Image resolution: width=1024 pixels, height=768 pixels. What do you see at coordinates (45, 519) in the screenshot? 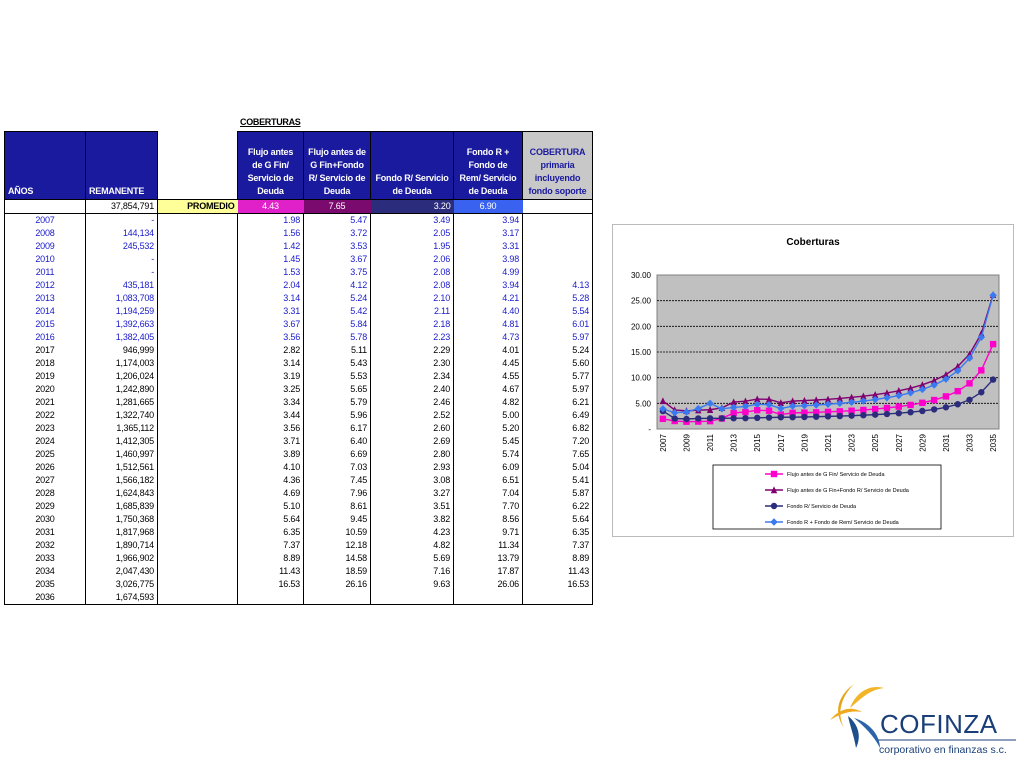
I see `year-cell: 2030` at bounding box center [45, 519].